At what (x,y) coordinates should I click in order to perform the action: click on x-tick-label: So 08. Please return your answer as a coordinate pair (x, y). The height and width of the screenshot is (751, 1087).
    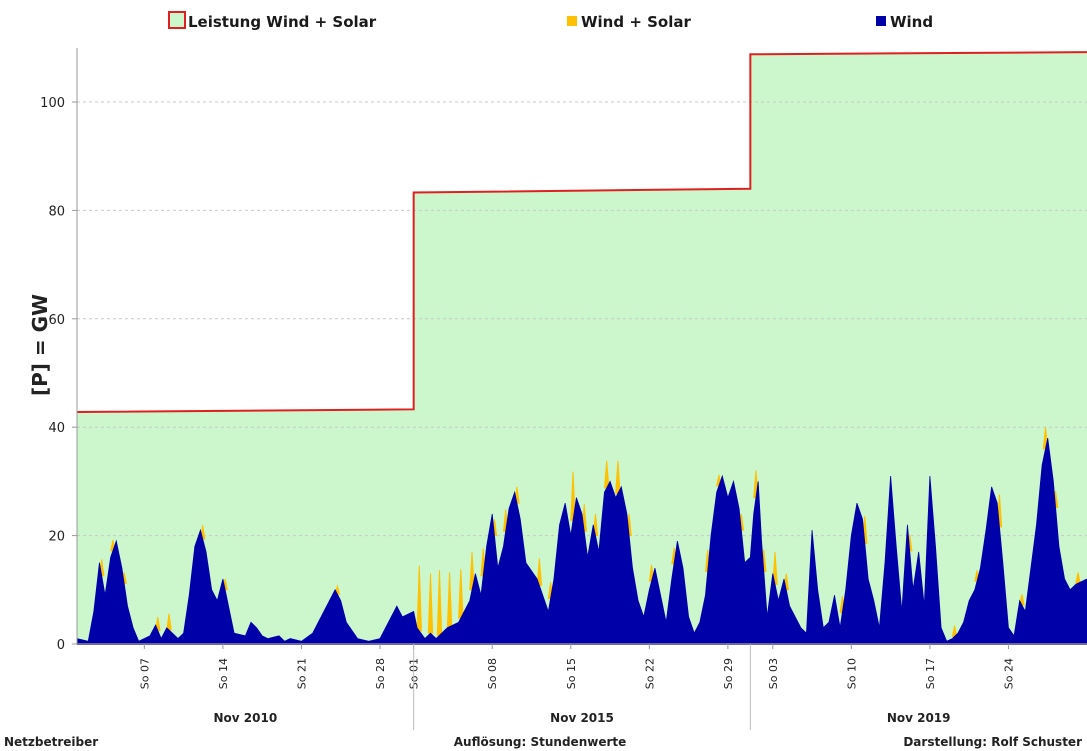
    Looking at the image, I should click on (492, 673).